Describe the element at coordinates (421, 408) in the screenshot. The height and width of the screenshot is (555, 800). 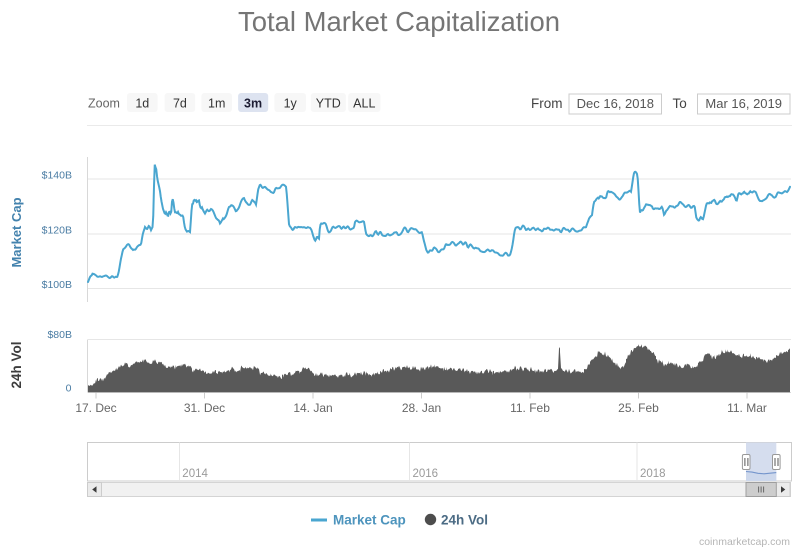
I see `svg-text: 28. Jan` at that location.